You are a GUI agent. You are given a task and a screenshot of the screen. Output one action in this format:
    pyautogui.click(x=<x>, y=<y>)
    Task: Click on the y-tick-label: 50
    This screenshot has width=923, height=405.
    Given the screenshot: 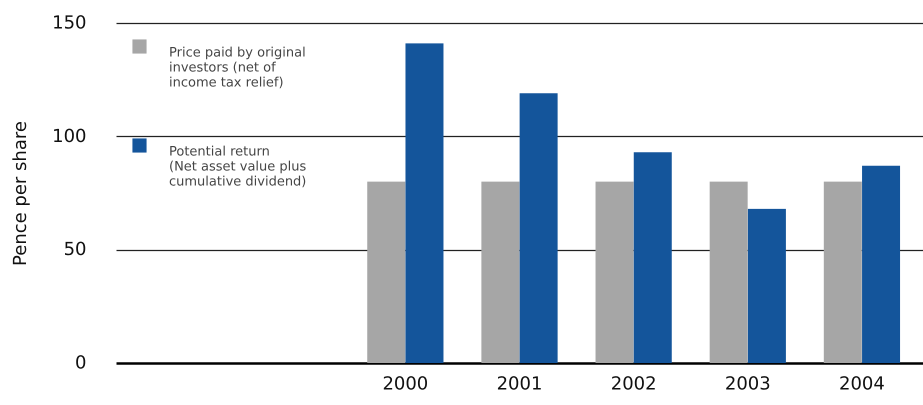 What is the action you would take?
    pyautogui.click(x=75, y=249)
    